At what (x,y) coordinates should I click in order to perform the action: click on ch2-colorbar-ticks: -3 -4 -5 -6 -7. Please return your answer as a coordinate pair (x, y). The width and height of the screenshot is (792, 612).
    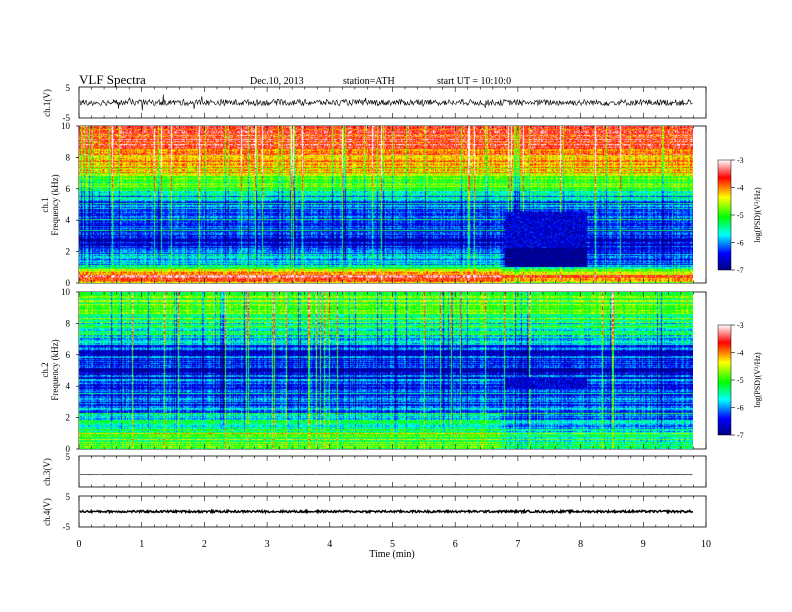
    Looking at the image, I should click on (737, 380).